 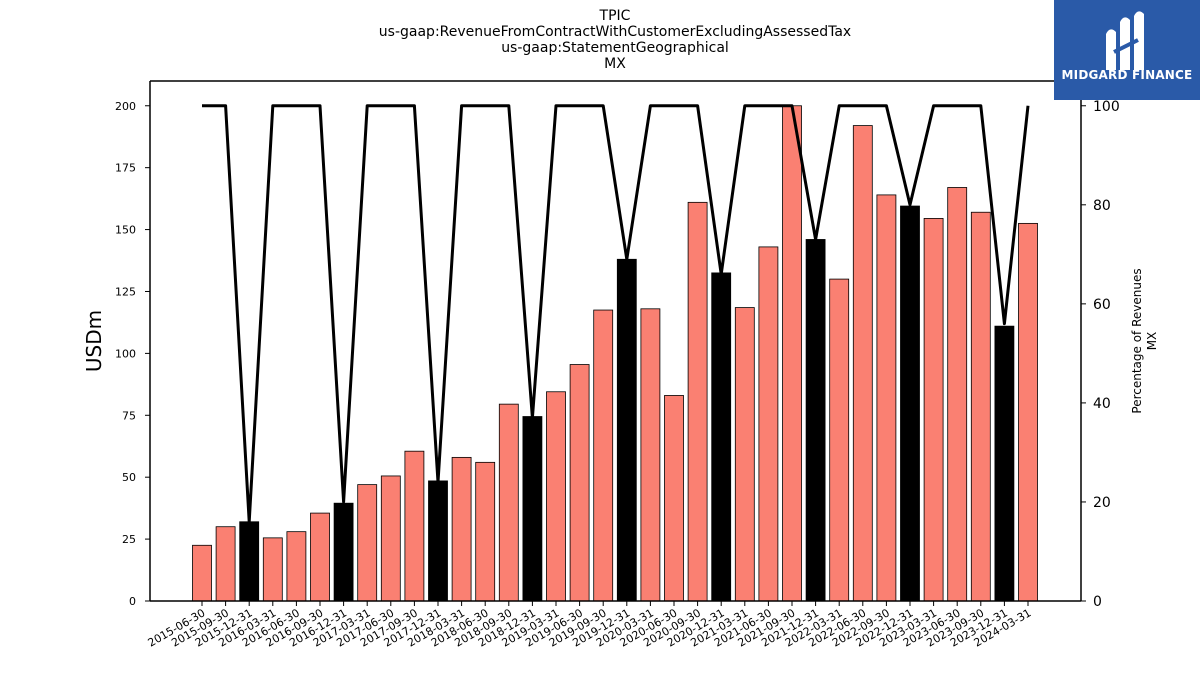 I want to click on right-tick-label: 20, so click(x=1102, y=503).